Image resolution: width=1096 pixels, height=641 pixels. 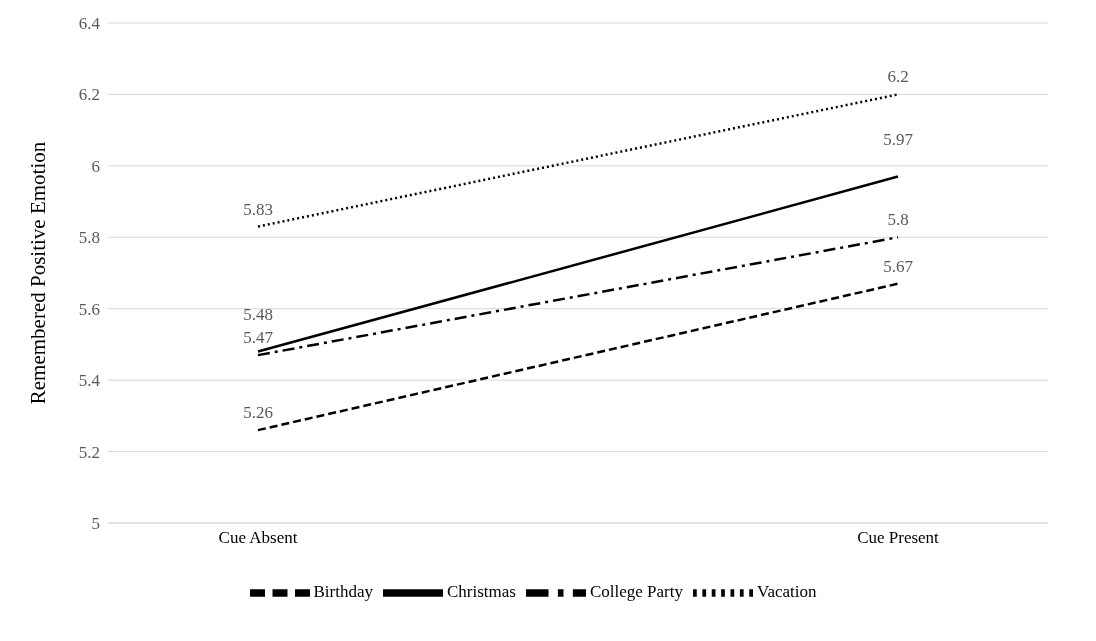 What do you see at coordinates (898, 139) in the screenshot?
I see `data-label: 5.97` at bounding box center [898, 139].